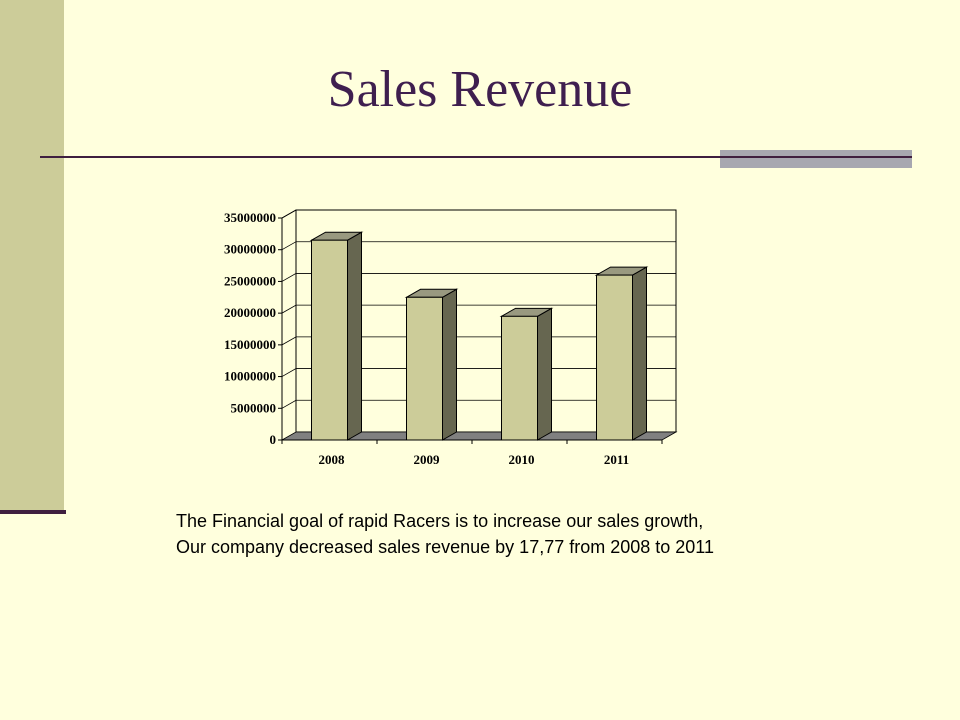 This screenshot has width=960, height=720. What do you see at coordinates (479, 336) in the screenshot?
I see `chart-bars` at bounding box center [479, 336].